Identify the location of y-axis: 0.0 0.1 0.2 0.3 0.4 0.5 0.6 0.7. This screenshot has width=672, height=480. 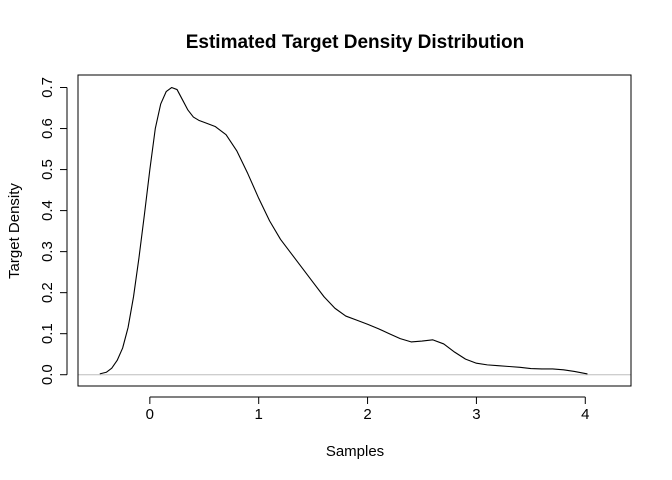
(53, 231).